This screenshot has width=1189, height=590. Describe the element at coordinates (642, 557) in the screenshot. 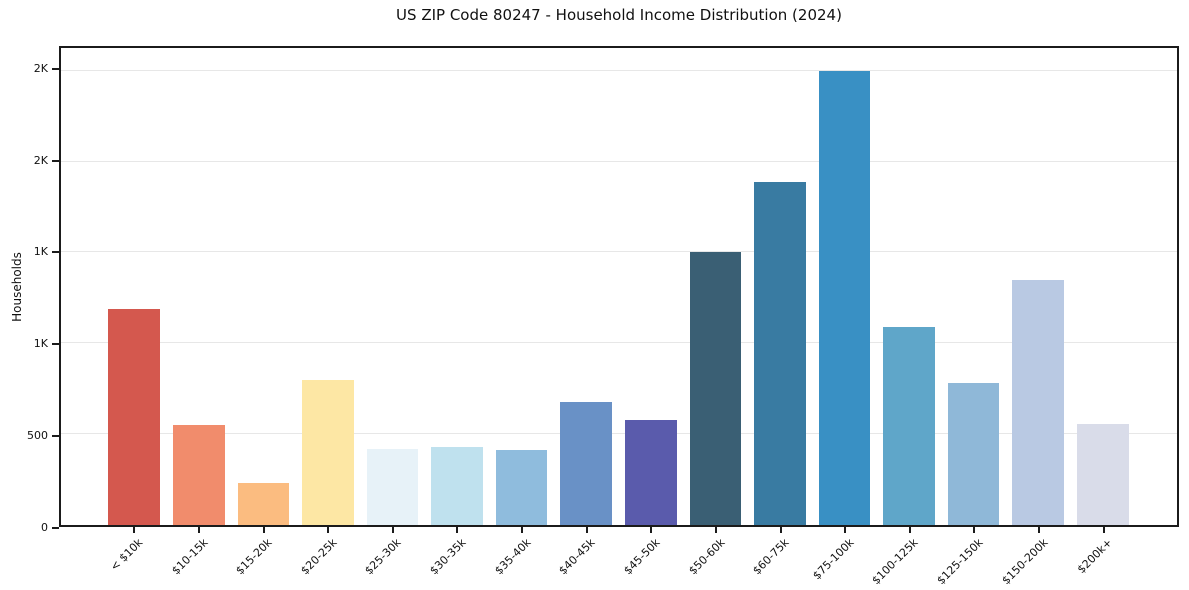

I see `x-tick-label-8: $45-50k` at that location.